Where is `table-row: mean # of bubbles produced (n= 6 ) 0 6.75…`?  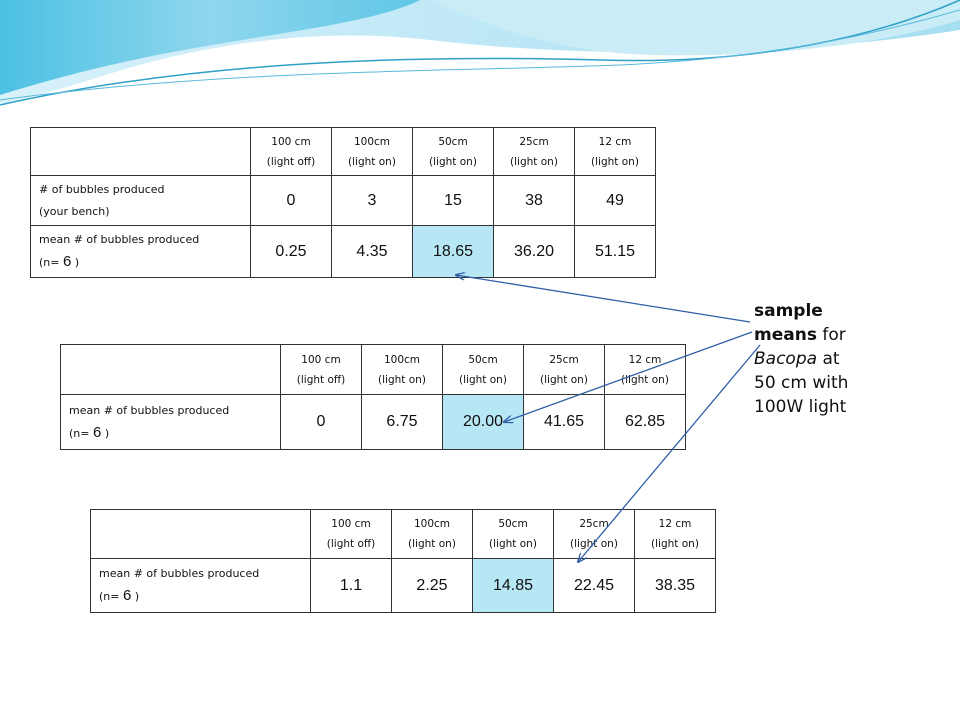
table-row: mean # of bubbles produced (n= 6 ) 0 6.75… is located at coordinates (373, 422).